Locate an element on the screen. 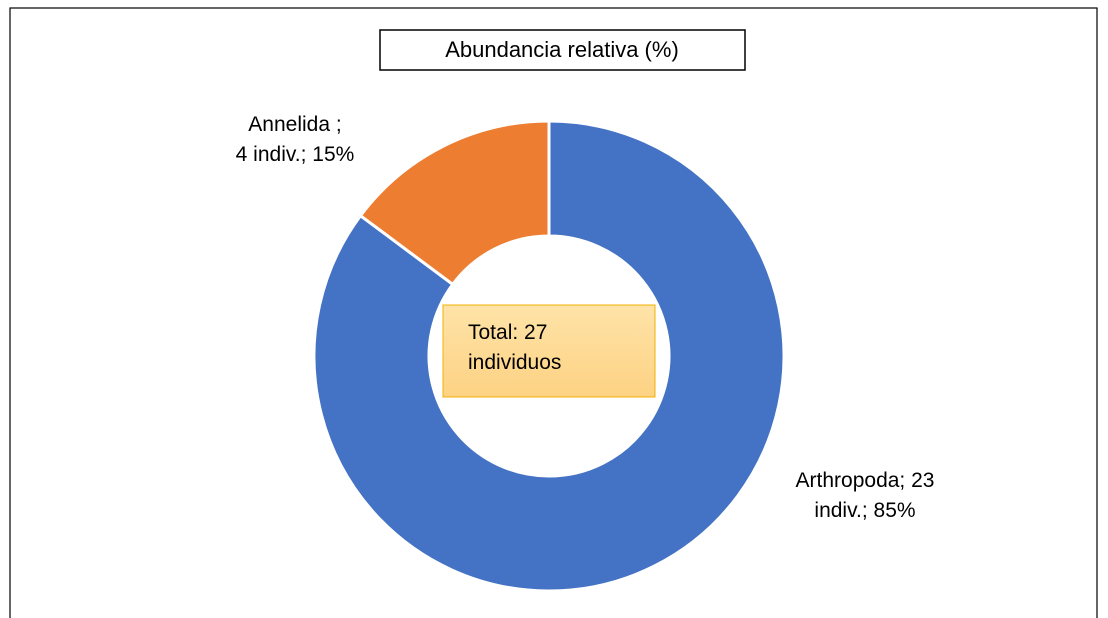 The image size is (1108, 618). annotation-box is located at coordinates (549, 351).